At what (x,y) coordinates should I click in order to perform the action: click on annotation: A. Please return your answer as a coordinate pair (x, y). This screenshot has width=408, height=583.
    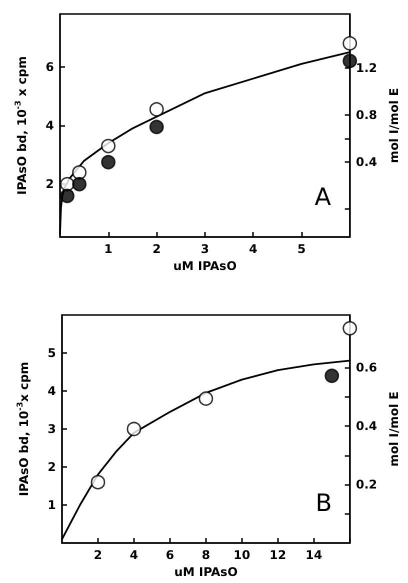
    Looking at the image, I should click on (323, 197).